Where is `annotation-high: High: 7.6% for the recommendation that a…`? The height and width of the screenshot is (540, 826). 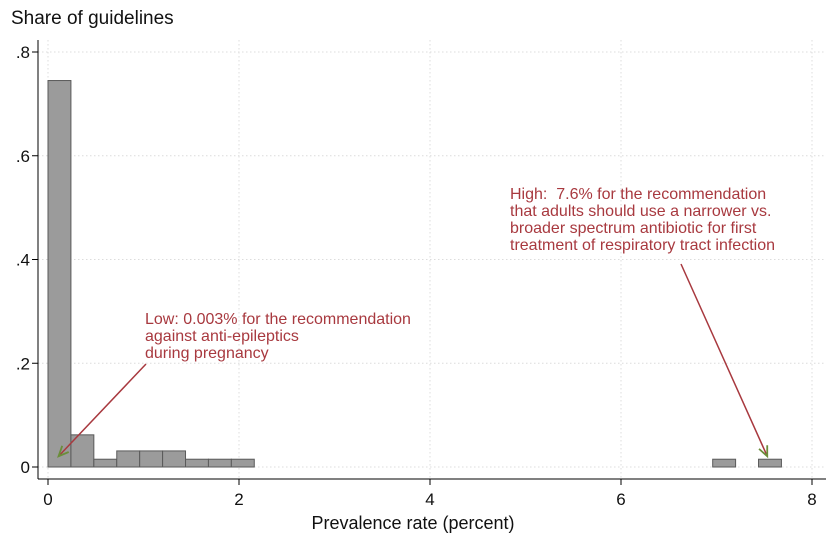 annotation-high: High: 7.6% for the recommendation that a… is located at coordinates (642, 220).